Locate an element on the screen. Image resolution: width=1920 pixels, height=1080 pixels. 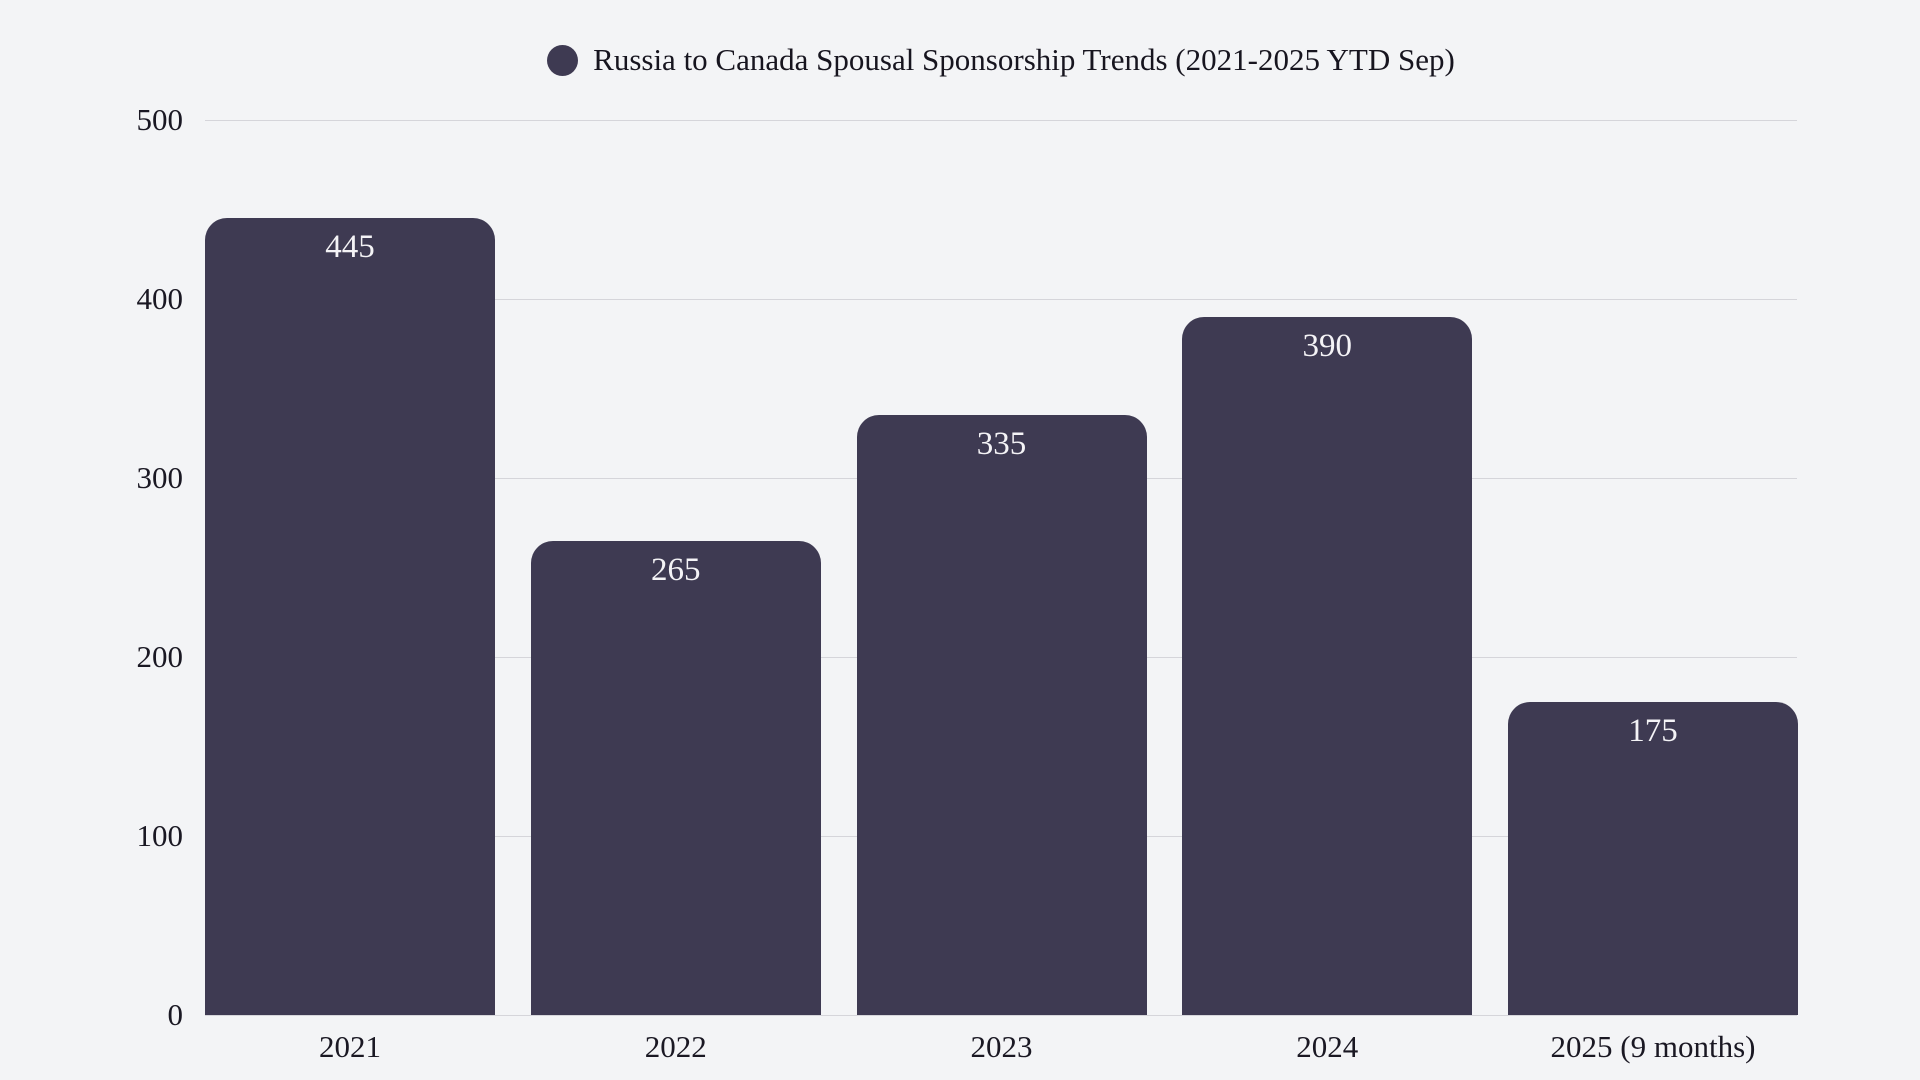
y-axis-tick-label-400: 400 is located at coordinates (160, 298).